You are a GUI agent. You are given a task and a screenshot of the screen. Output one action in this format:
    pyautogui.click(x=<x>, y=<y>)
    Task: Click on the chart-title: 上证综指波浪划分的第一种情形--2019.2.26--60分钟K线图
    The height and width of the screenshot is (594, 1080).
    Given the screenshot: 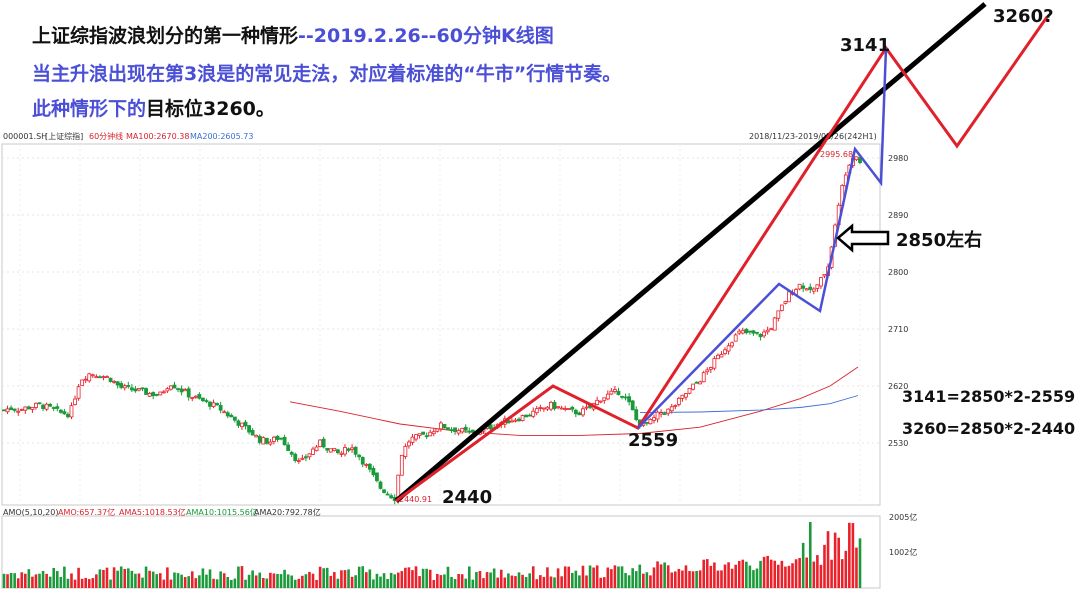 What is the action you would take?
    pyautogui.click(x=293, y=34)
    